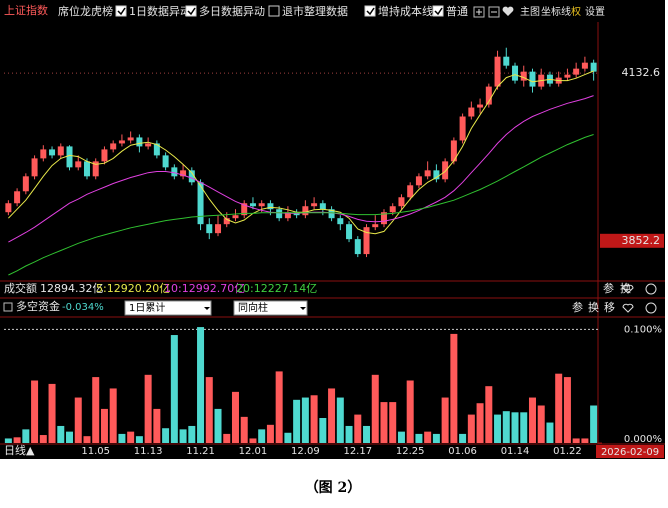 The width and height of the screenshot is (668, 508). Describe the element at coordinates (405, 11) in the screenshot. I see `toolbar-item: 增持成本线` at that location.